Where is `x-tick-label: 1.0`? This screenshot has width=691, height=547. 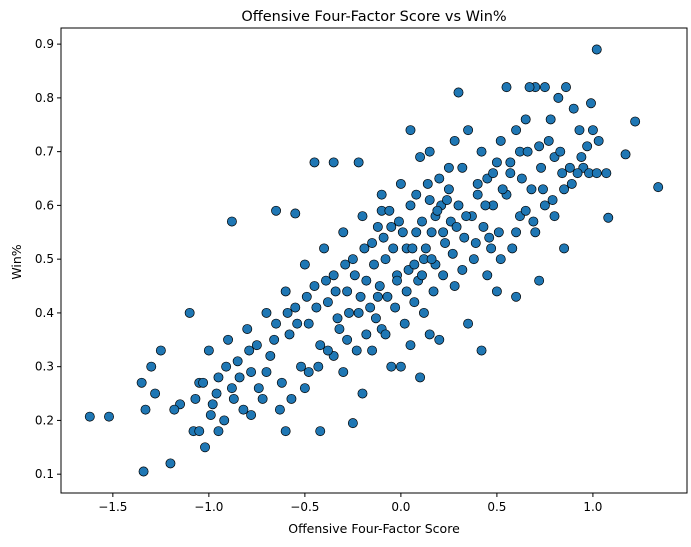
x-tick-label: 1.0 is located at coordinates (592, 507).